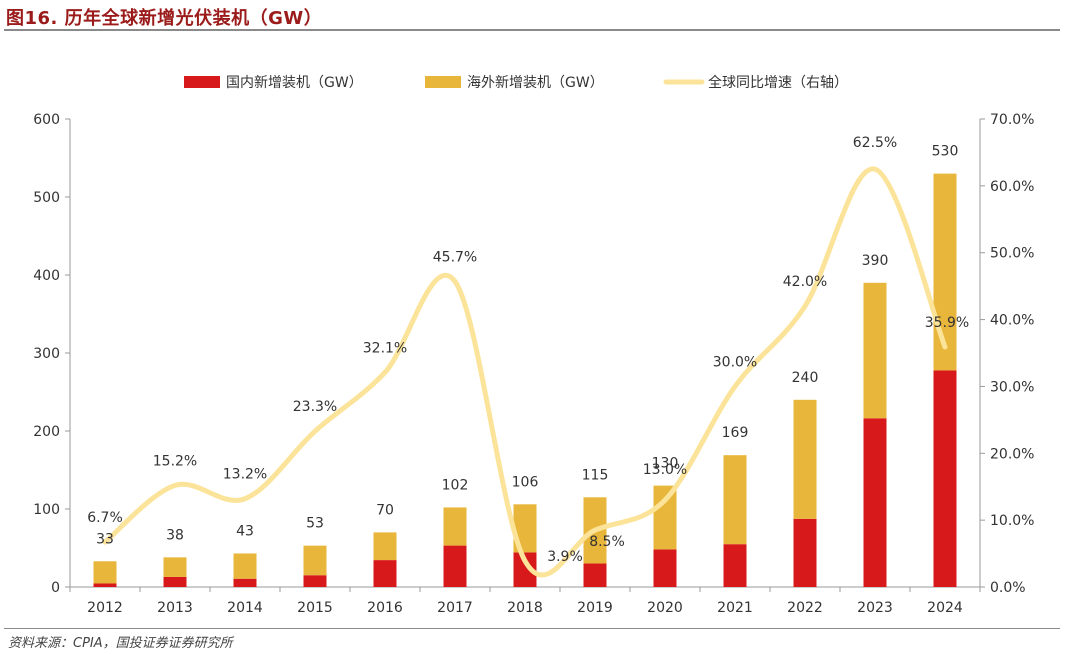  I want to click on bar-total-label: 115, so click(595, 475).